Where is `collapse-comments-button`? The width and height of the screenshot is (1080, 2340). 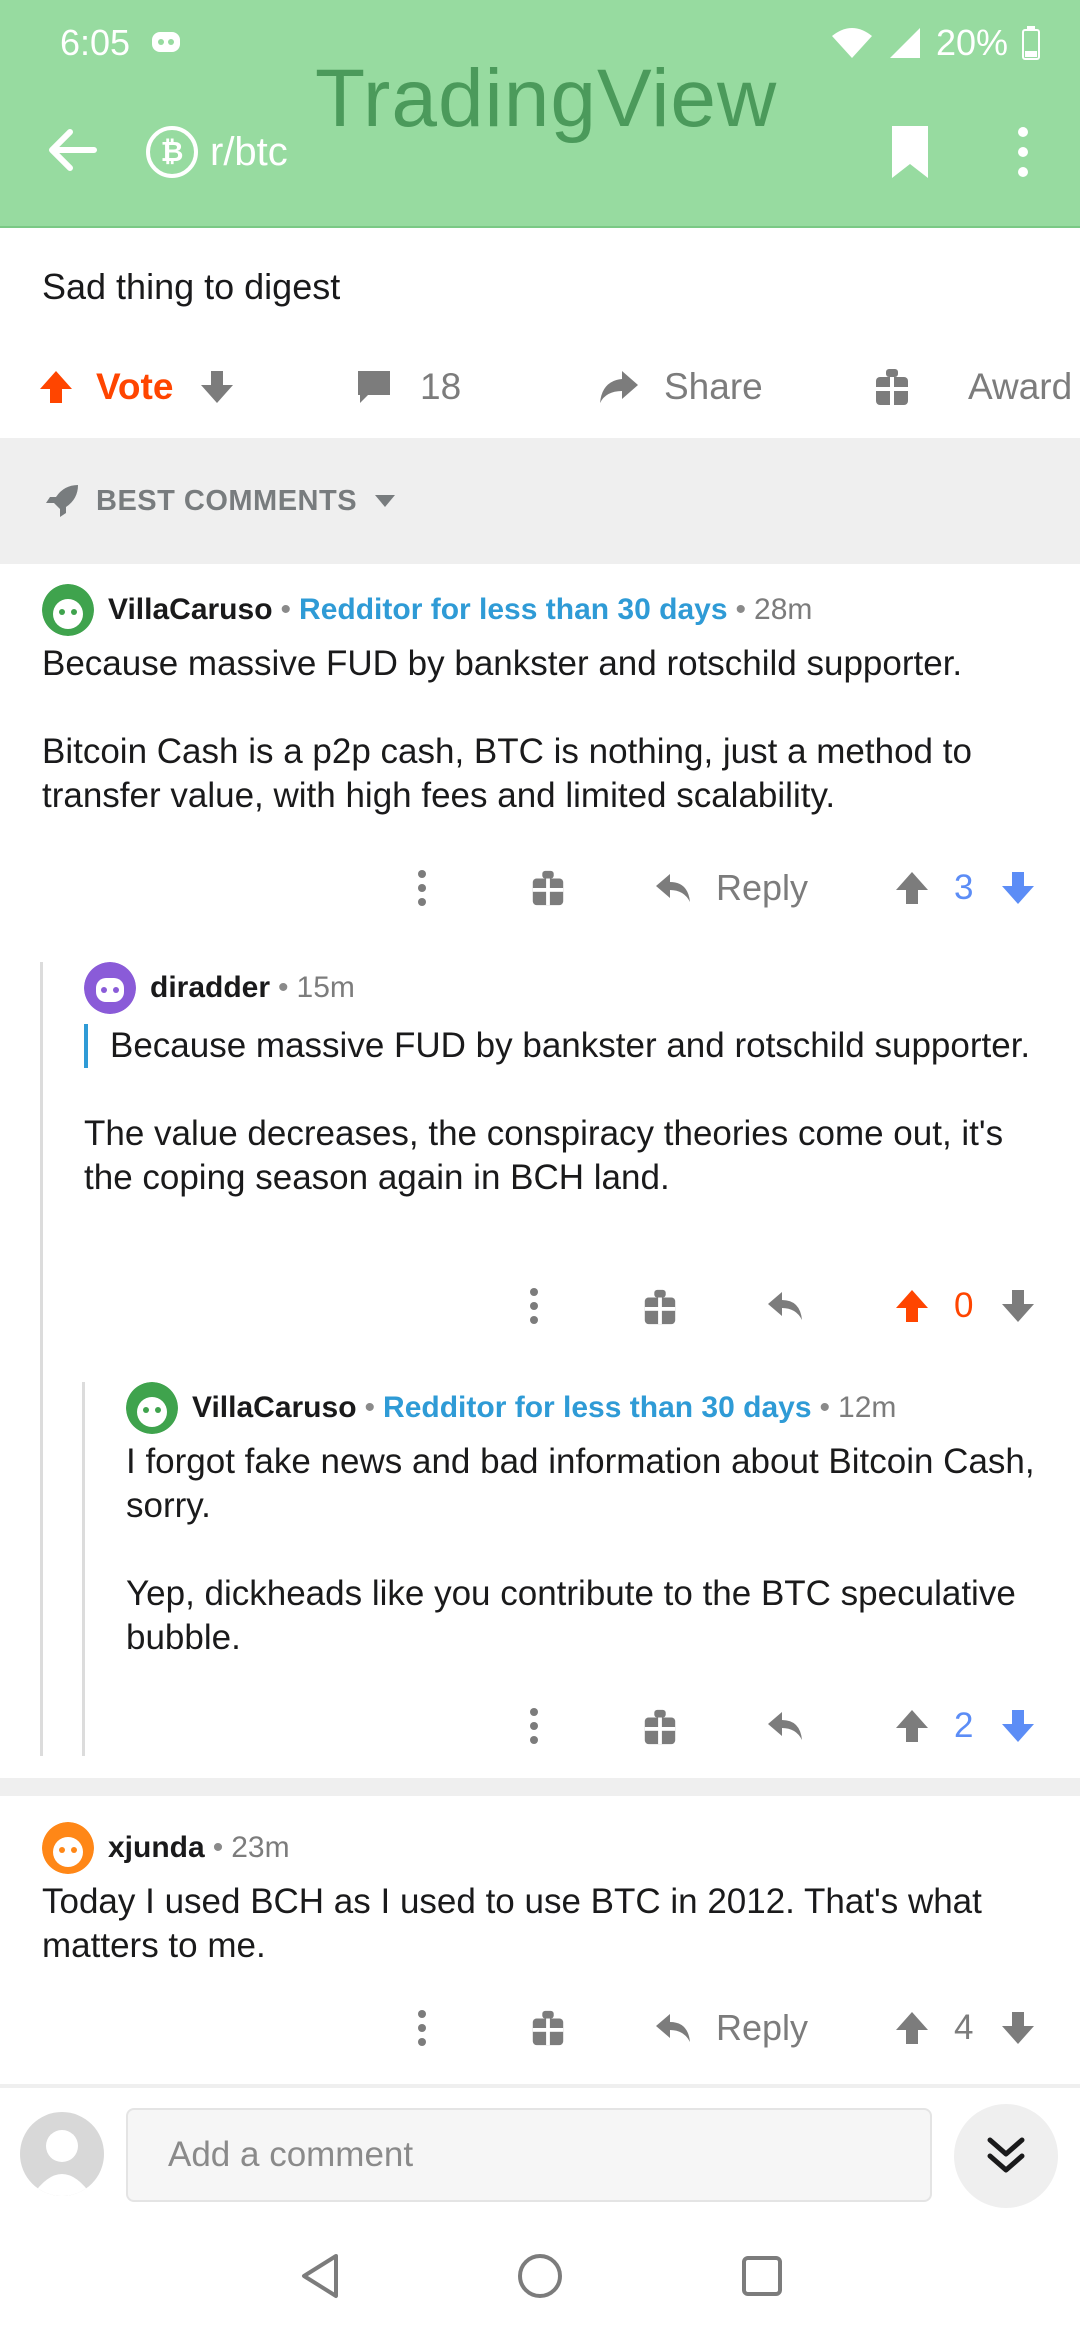
collapse-comments-button is located at coordinates (1006, 2156).